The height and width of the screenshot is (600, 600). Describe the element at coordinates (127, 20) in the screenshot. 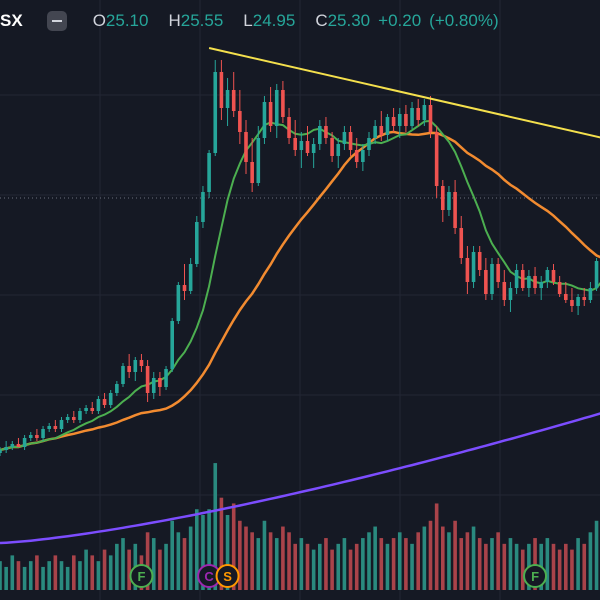

I see `open-value: 25.10` at that location.